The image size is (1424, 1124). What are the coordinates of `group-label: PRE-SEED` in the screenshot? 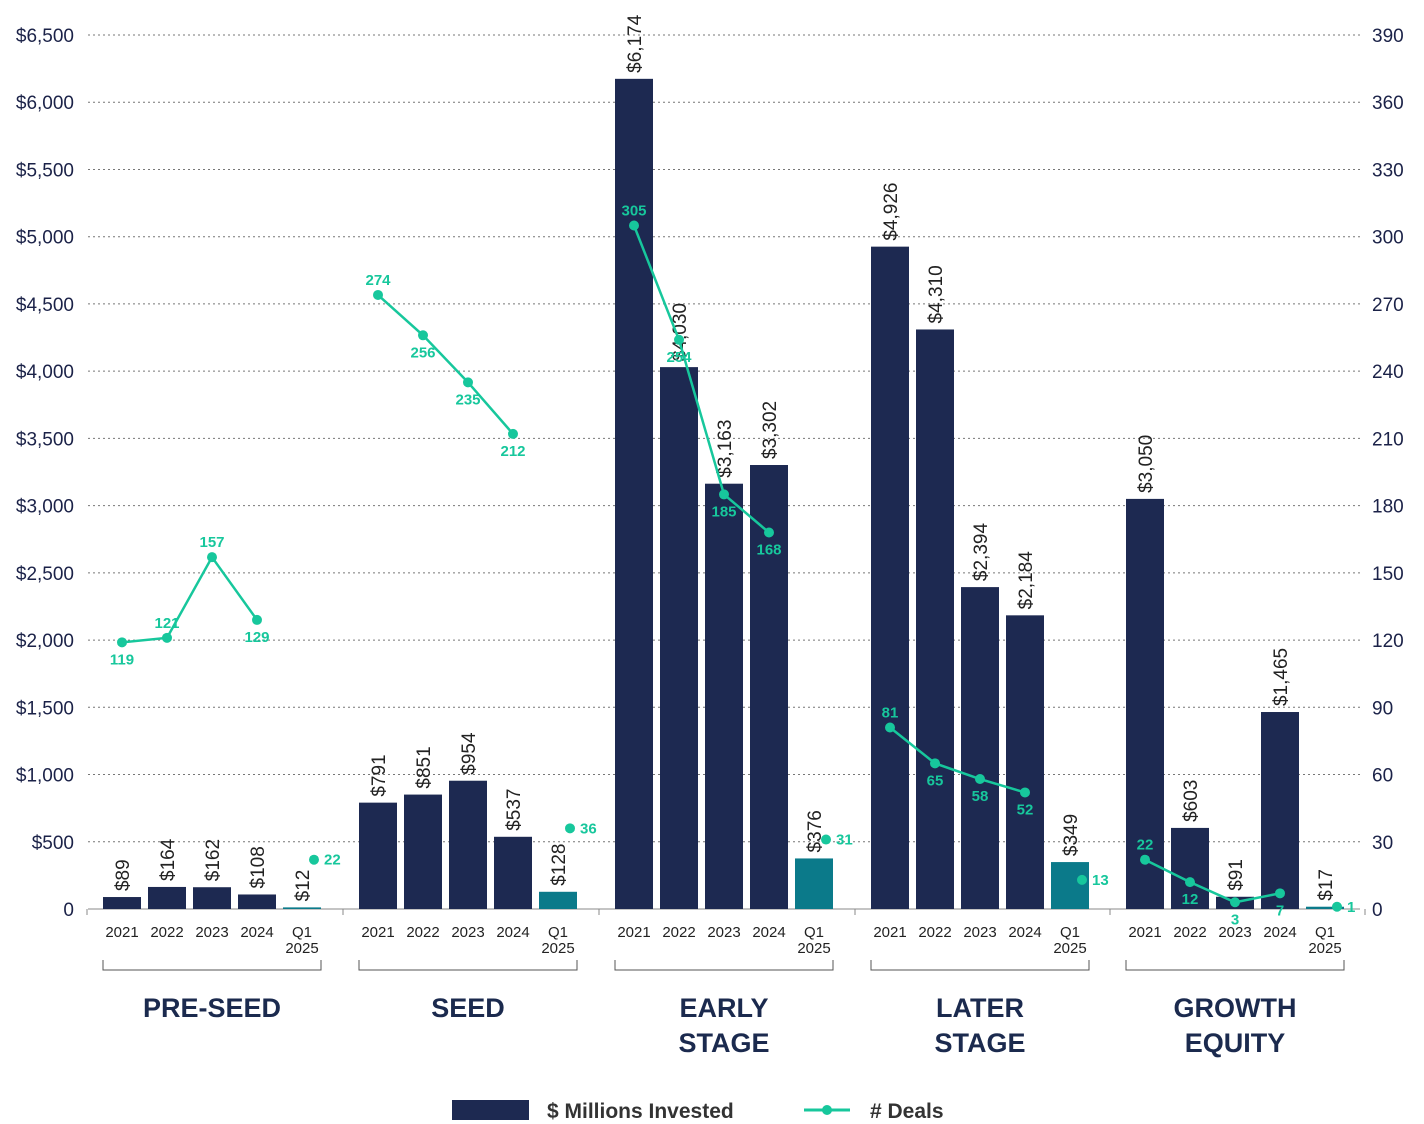 It's located at (212, 1008).